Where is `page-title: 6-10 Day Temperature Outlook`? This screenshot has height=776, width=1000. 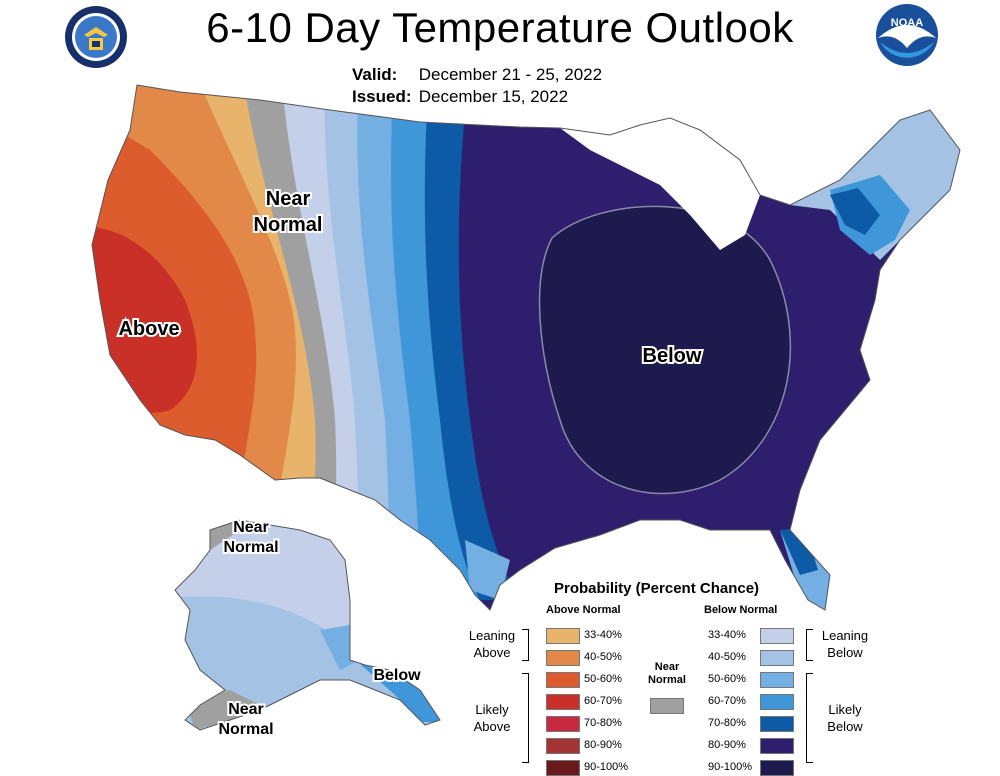
page-title: 6-10 Day Temperature Outlook is located at coordinates (500, 27).